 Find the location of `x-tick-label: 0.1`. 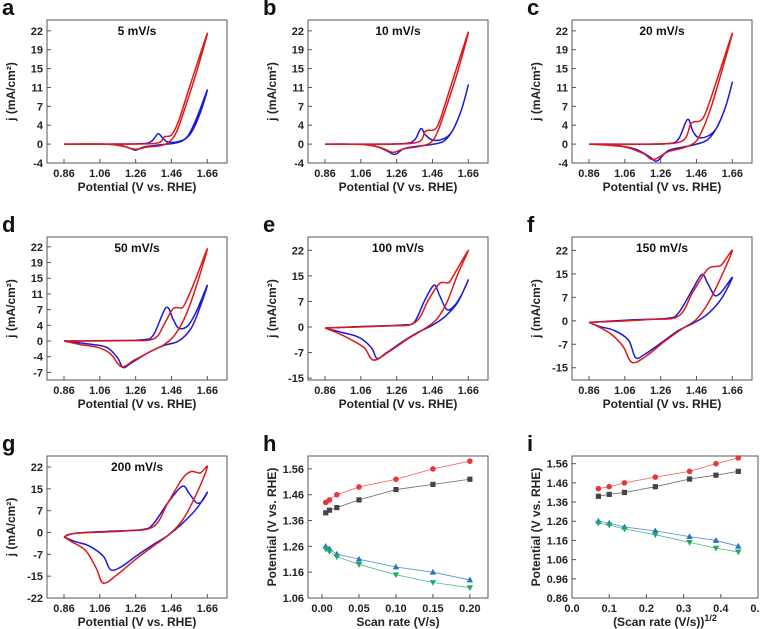

x-tick-label: 0.1 is located at coordinates (609, 609).